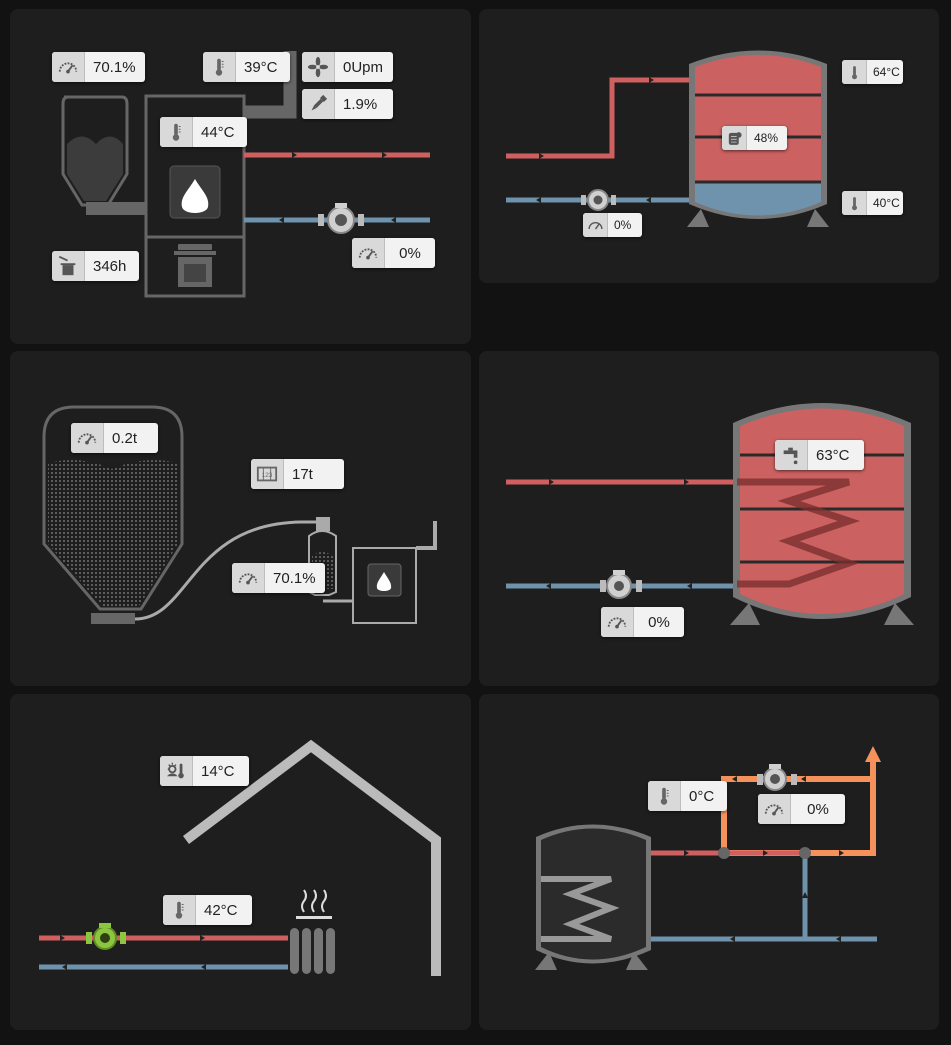 The height and width of the screenshot is (1045, 951). What do you see at coordinates (363, 67) in the screenshot?
I see `fan-speed-value: 0Upm` at bounding box center [363, 67].